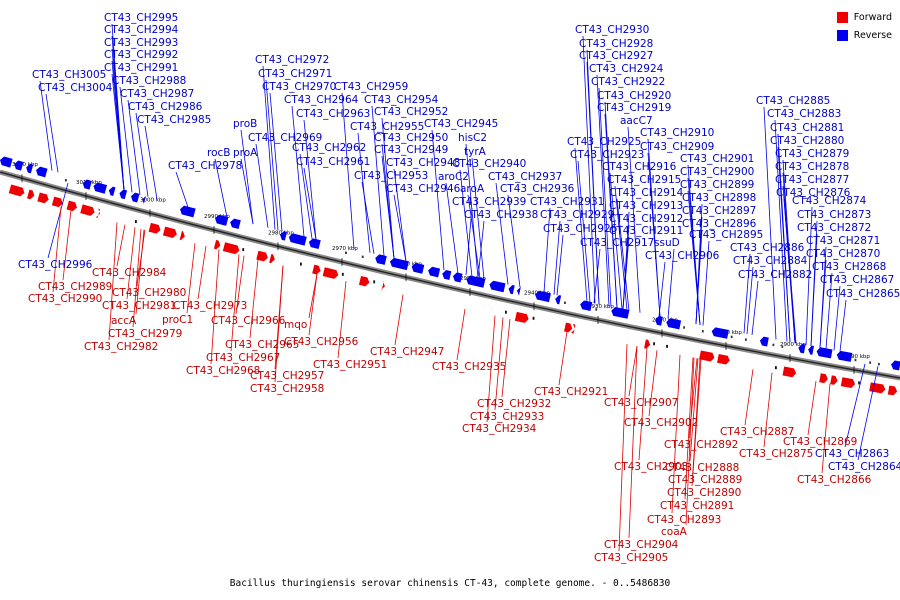  Describe the element at coordinates (793, 345) in the screenshot. I see `axis-tick-label: 2900 kbp` at that location.